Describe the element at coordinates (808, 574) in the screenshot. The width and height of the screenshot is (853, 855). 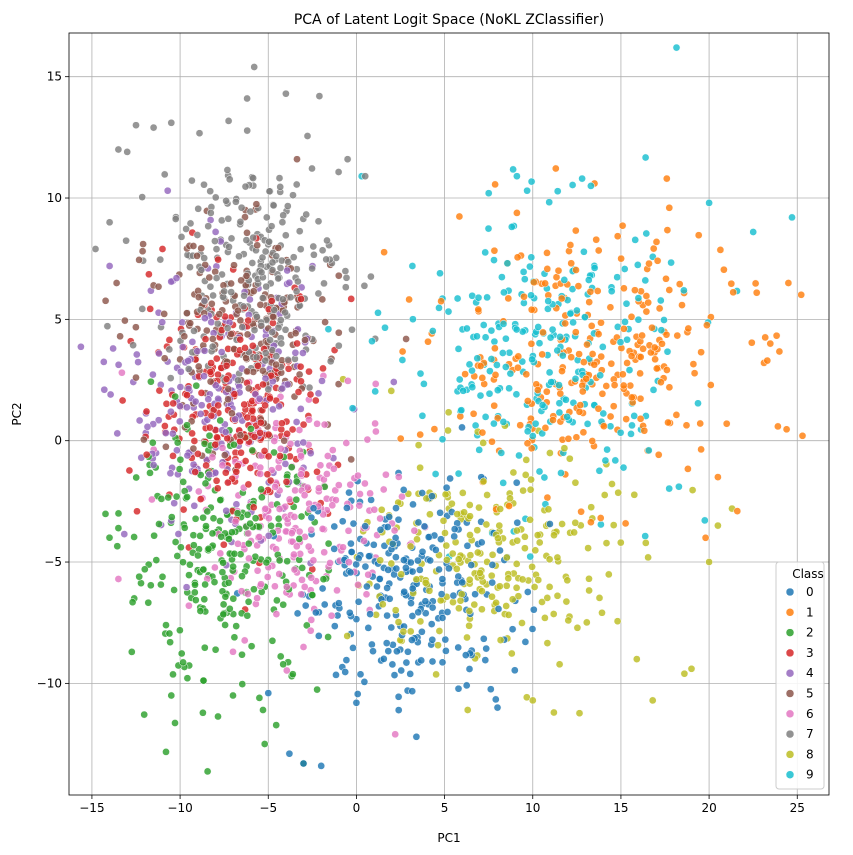
I see `legend-title: Class` at that location.